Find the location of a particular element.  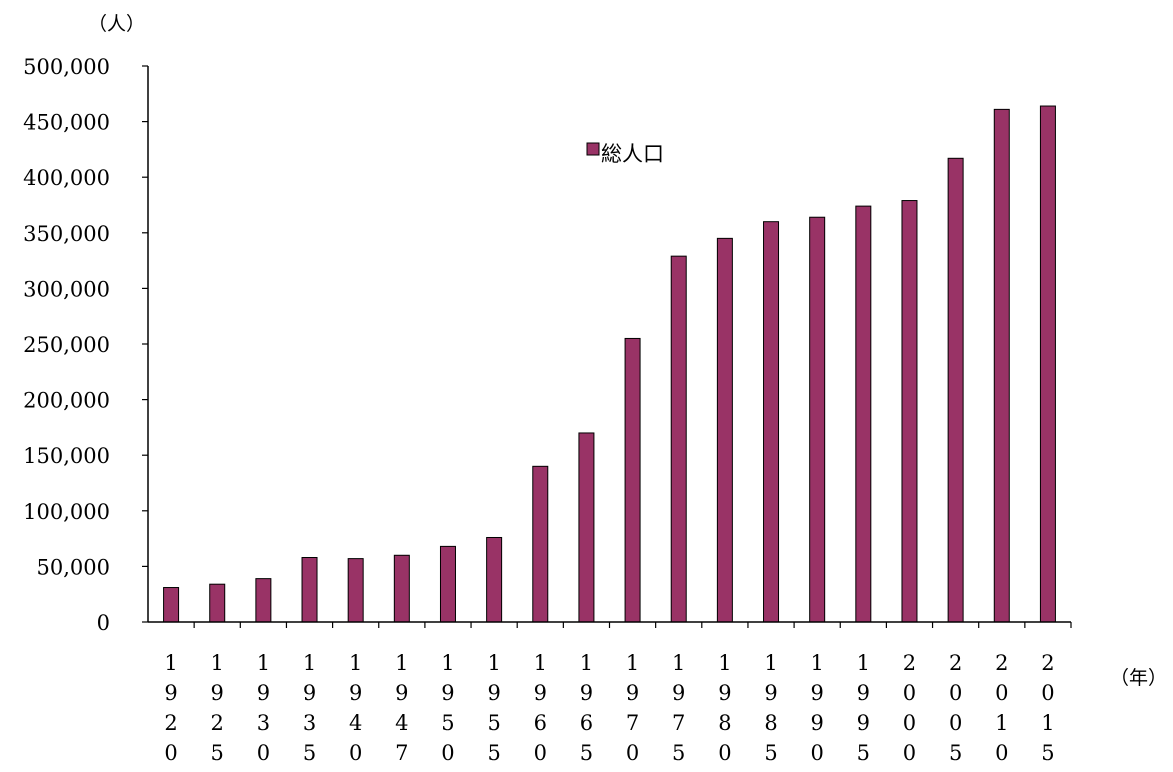

y-tick-label: 450,000 is located at coordinates (66, 123).